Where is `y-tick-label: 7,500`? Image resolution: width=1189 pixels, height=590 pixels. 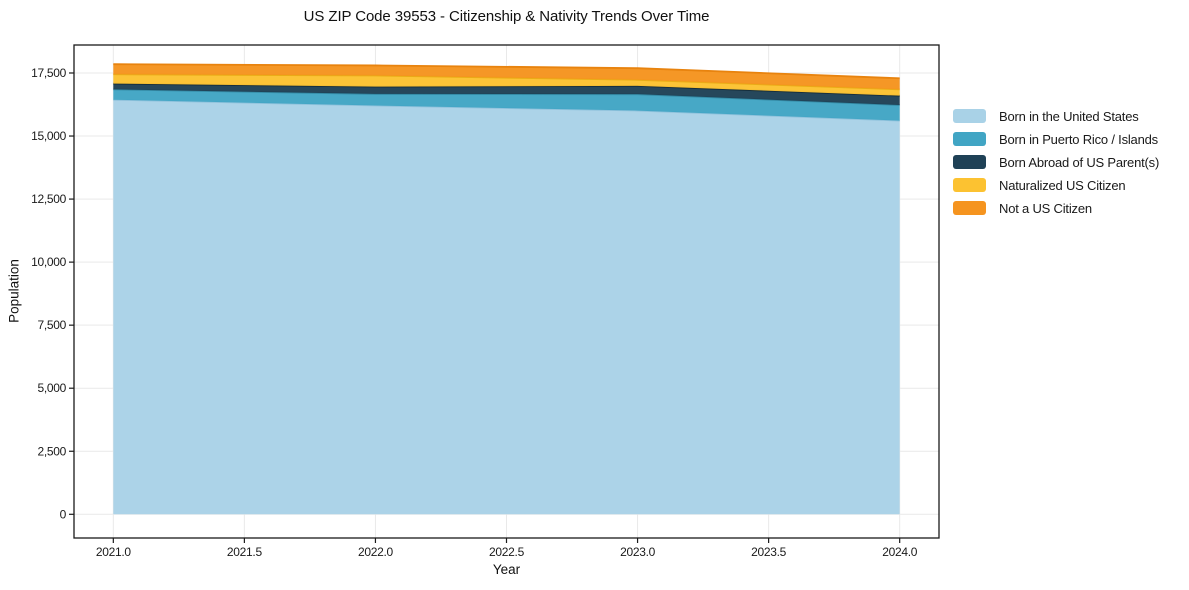
y-tick-label: 7,500 is located at coordinates (51, 325).